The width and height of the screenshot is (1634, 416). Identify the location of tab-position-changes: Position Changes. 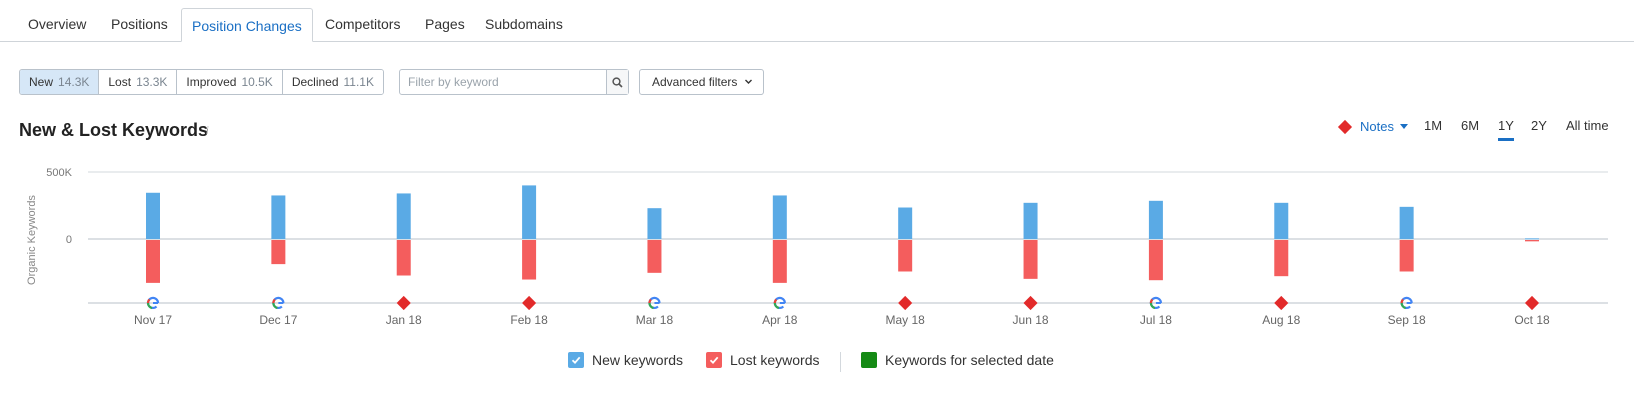
(247, 25).